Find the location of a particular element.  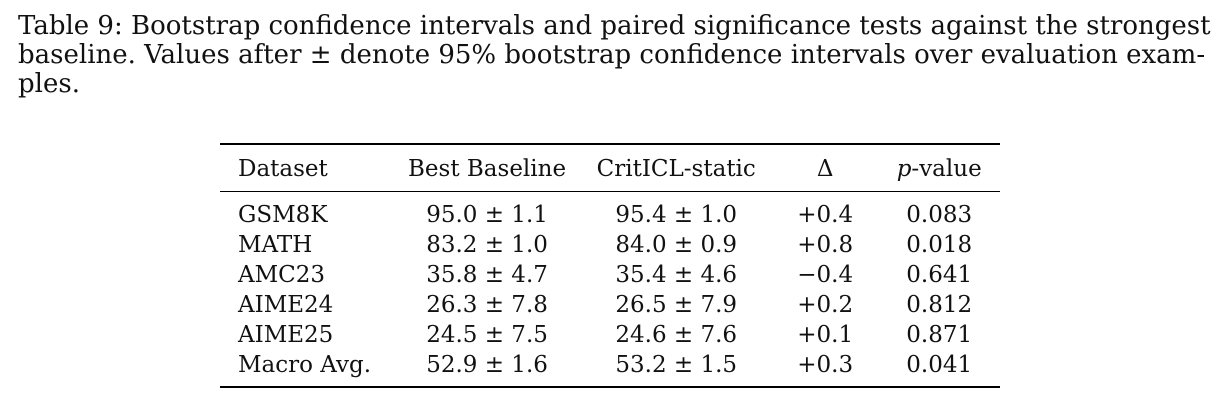

header-dataset: Dataset is located at coordinates (283, 169).